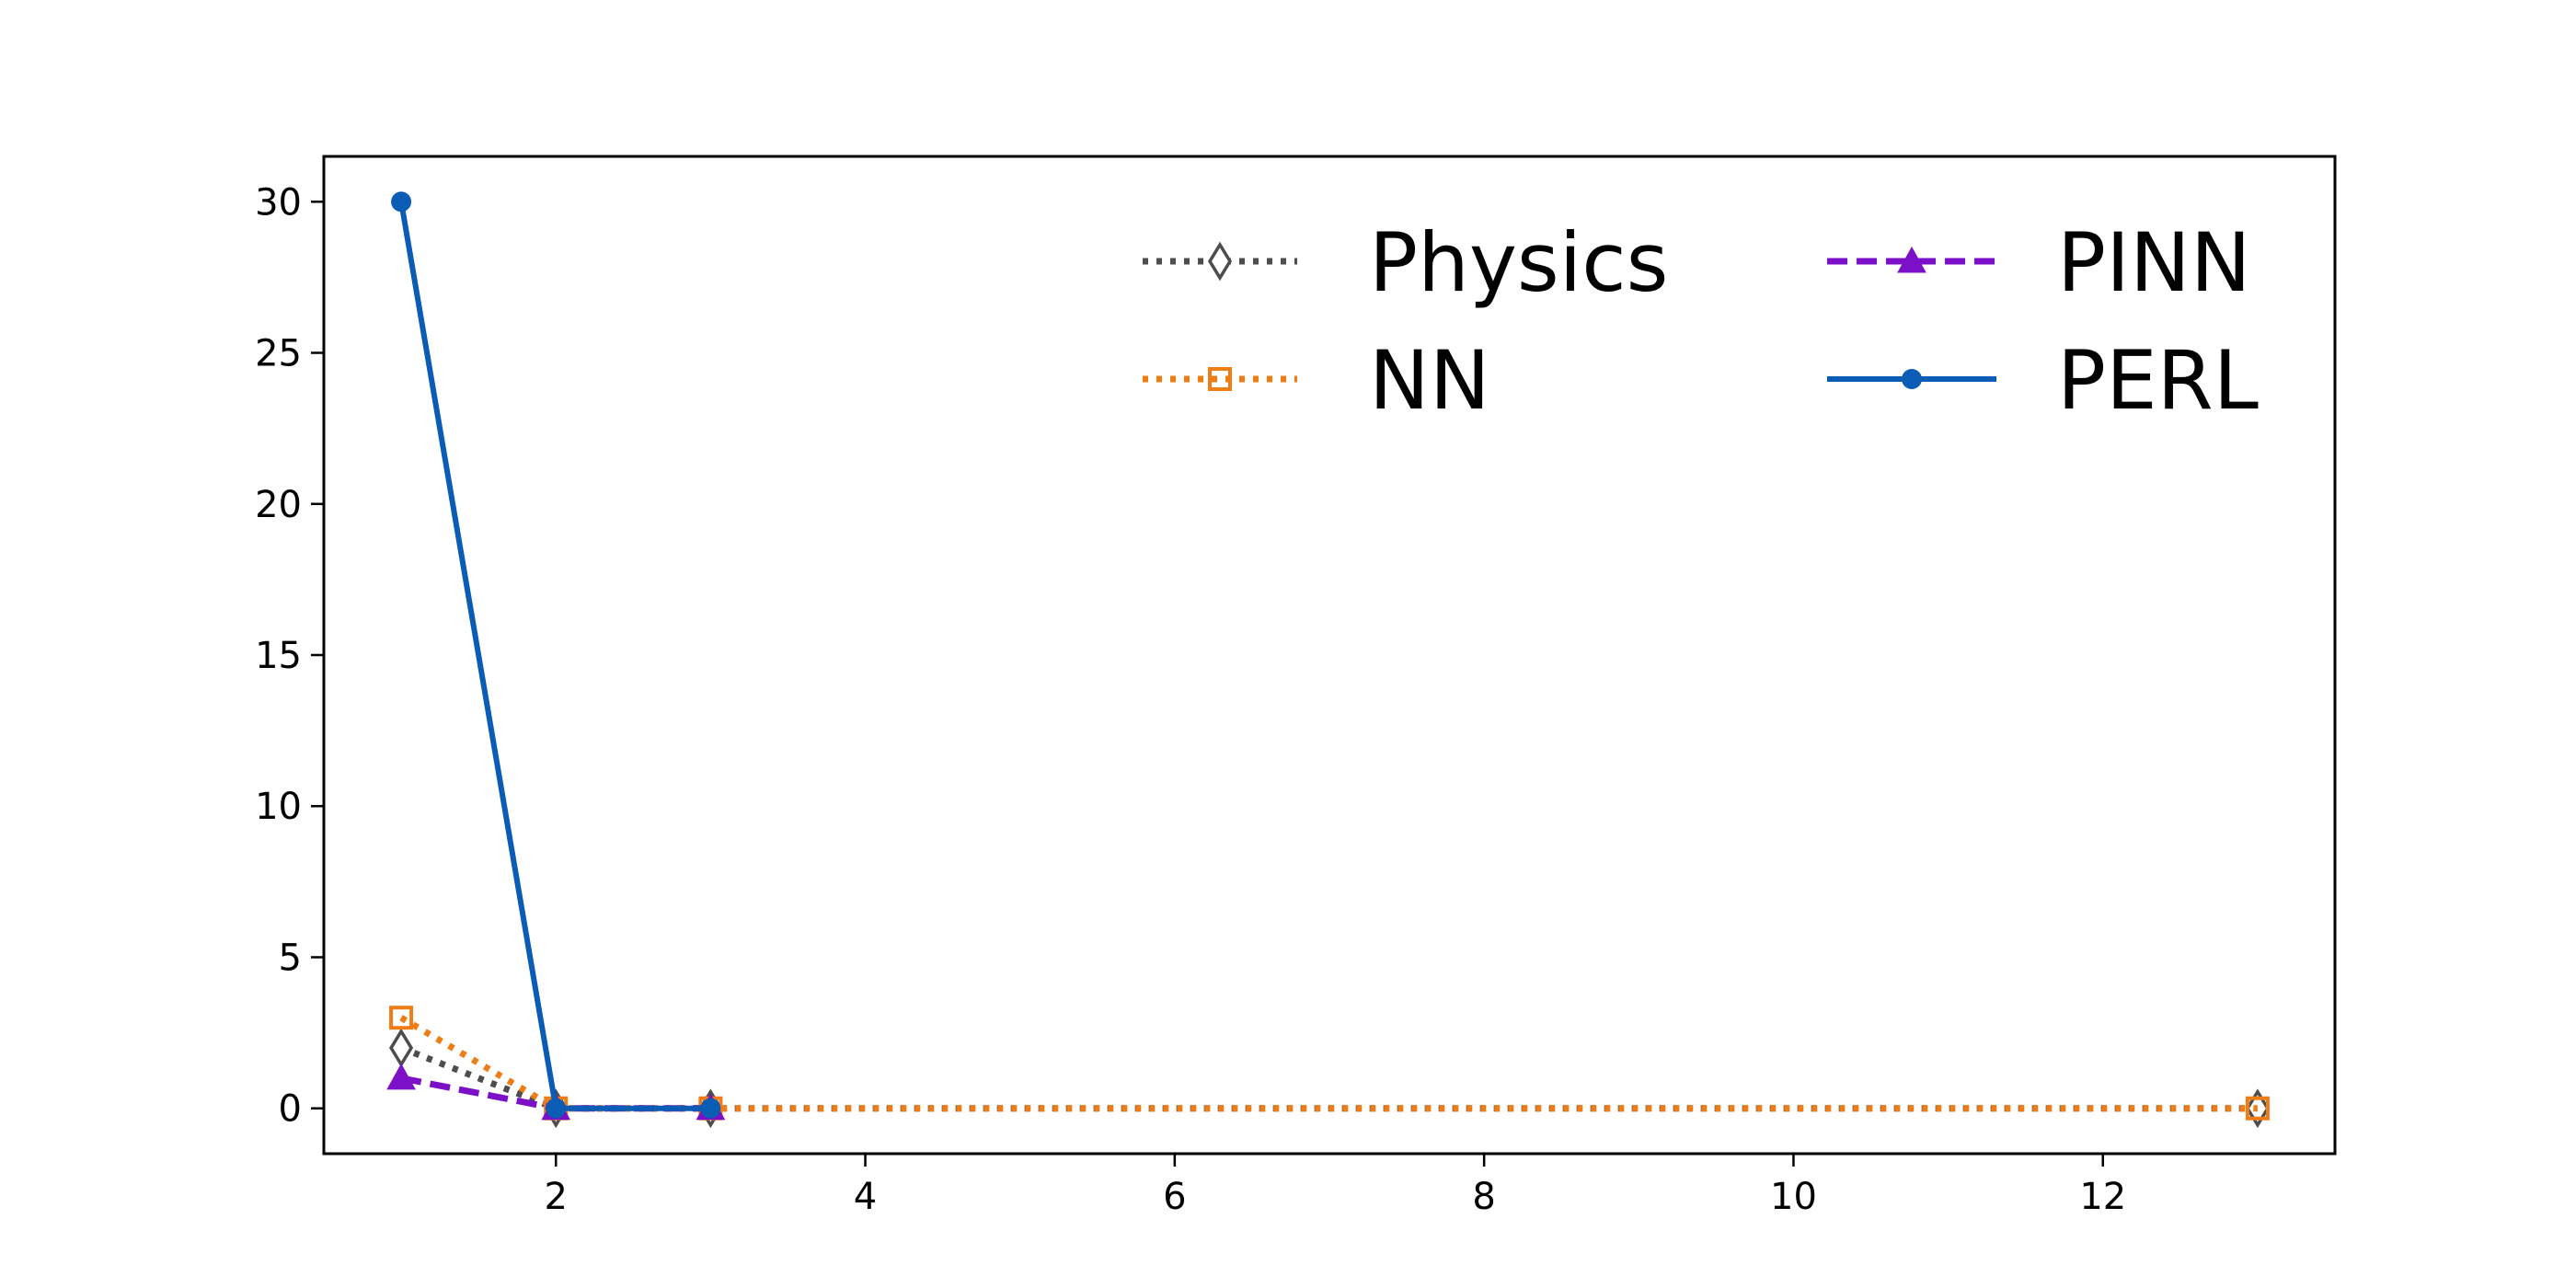  Describe the element at coordinates (556, 1197) in the screenshot. I see `x-tick-label: 2` at that location.